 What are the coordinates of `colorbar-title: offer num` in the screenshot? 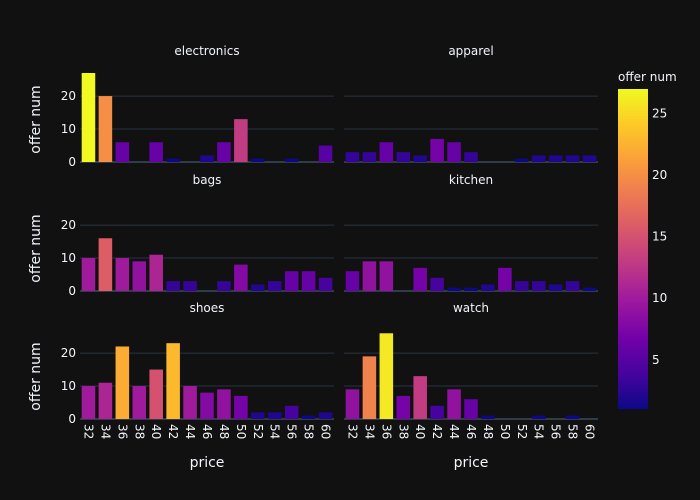 It's located at (647, 77).